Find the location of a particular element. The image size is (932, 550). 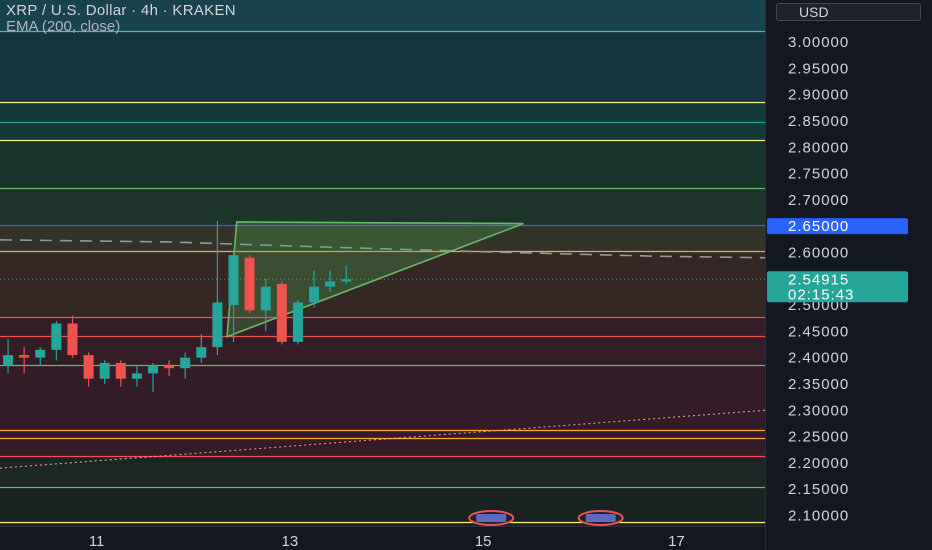

y-tick-label: 2.40000 is located at coordinates (818, 358).